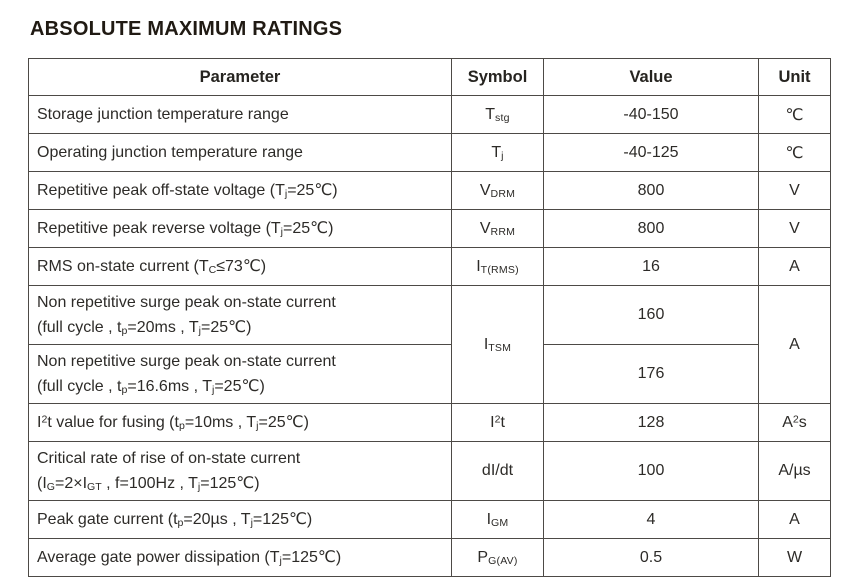 The height and width of the screenshot is (586, 854). What do you see at coordinates (497, 152) in the screenshot?
I see `symbol-cell: Tj` at bounding box center [497, 152].